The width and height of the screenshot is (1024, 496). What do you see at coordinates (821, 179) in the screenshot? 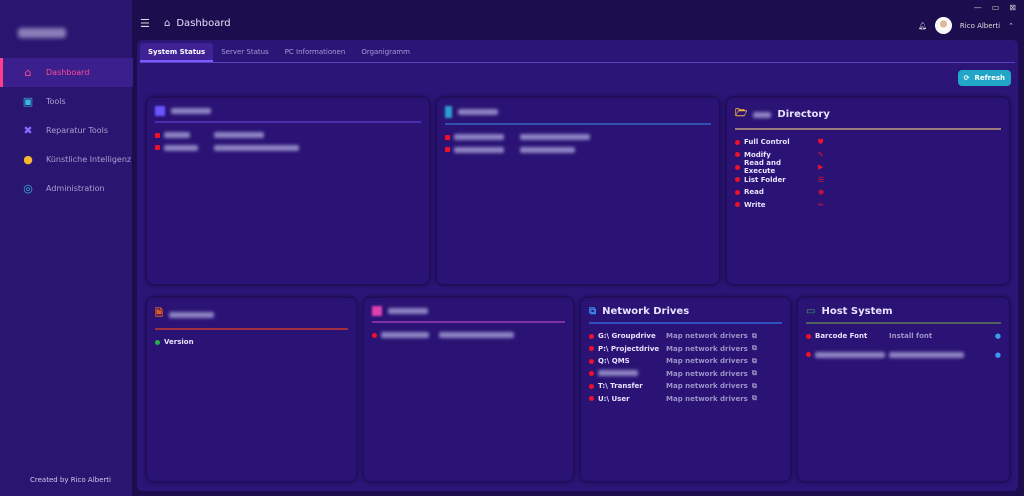
I see `permission-icon: ☰` at bounding box center [821, 179].